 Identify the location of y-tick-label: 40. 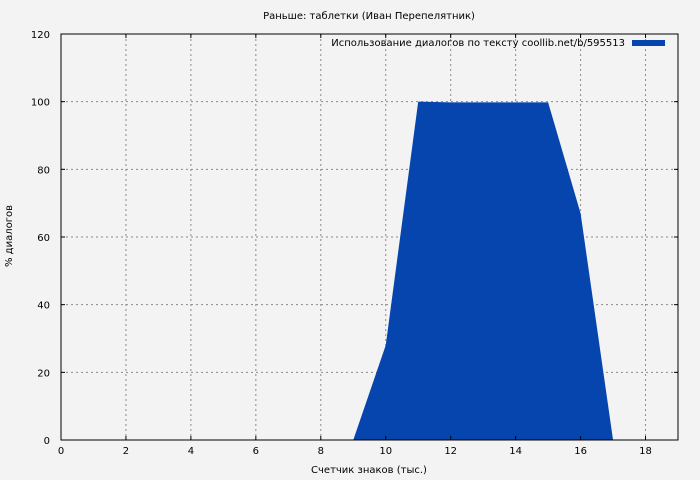
(43, 306).